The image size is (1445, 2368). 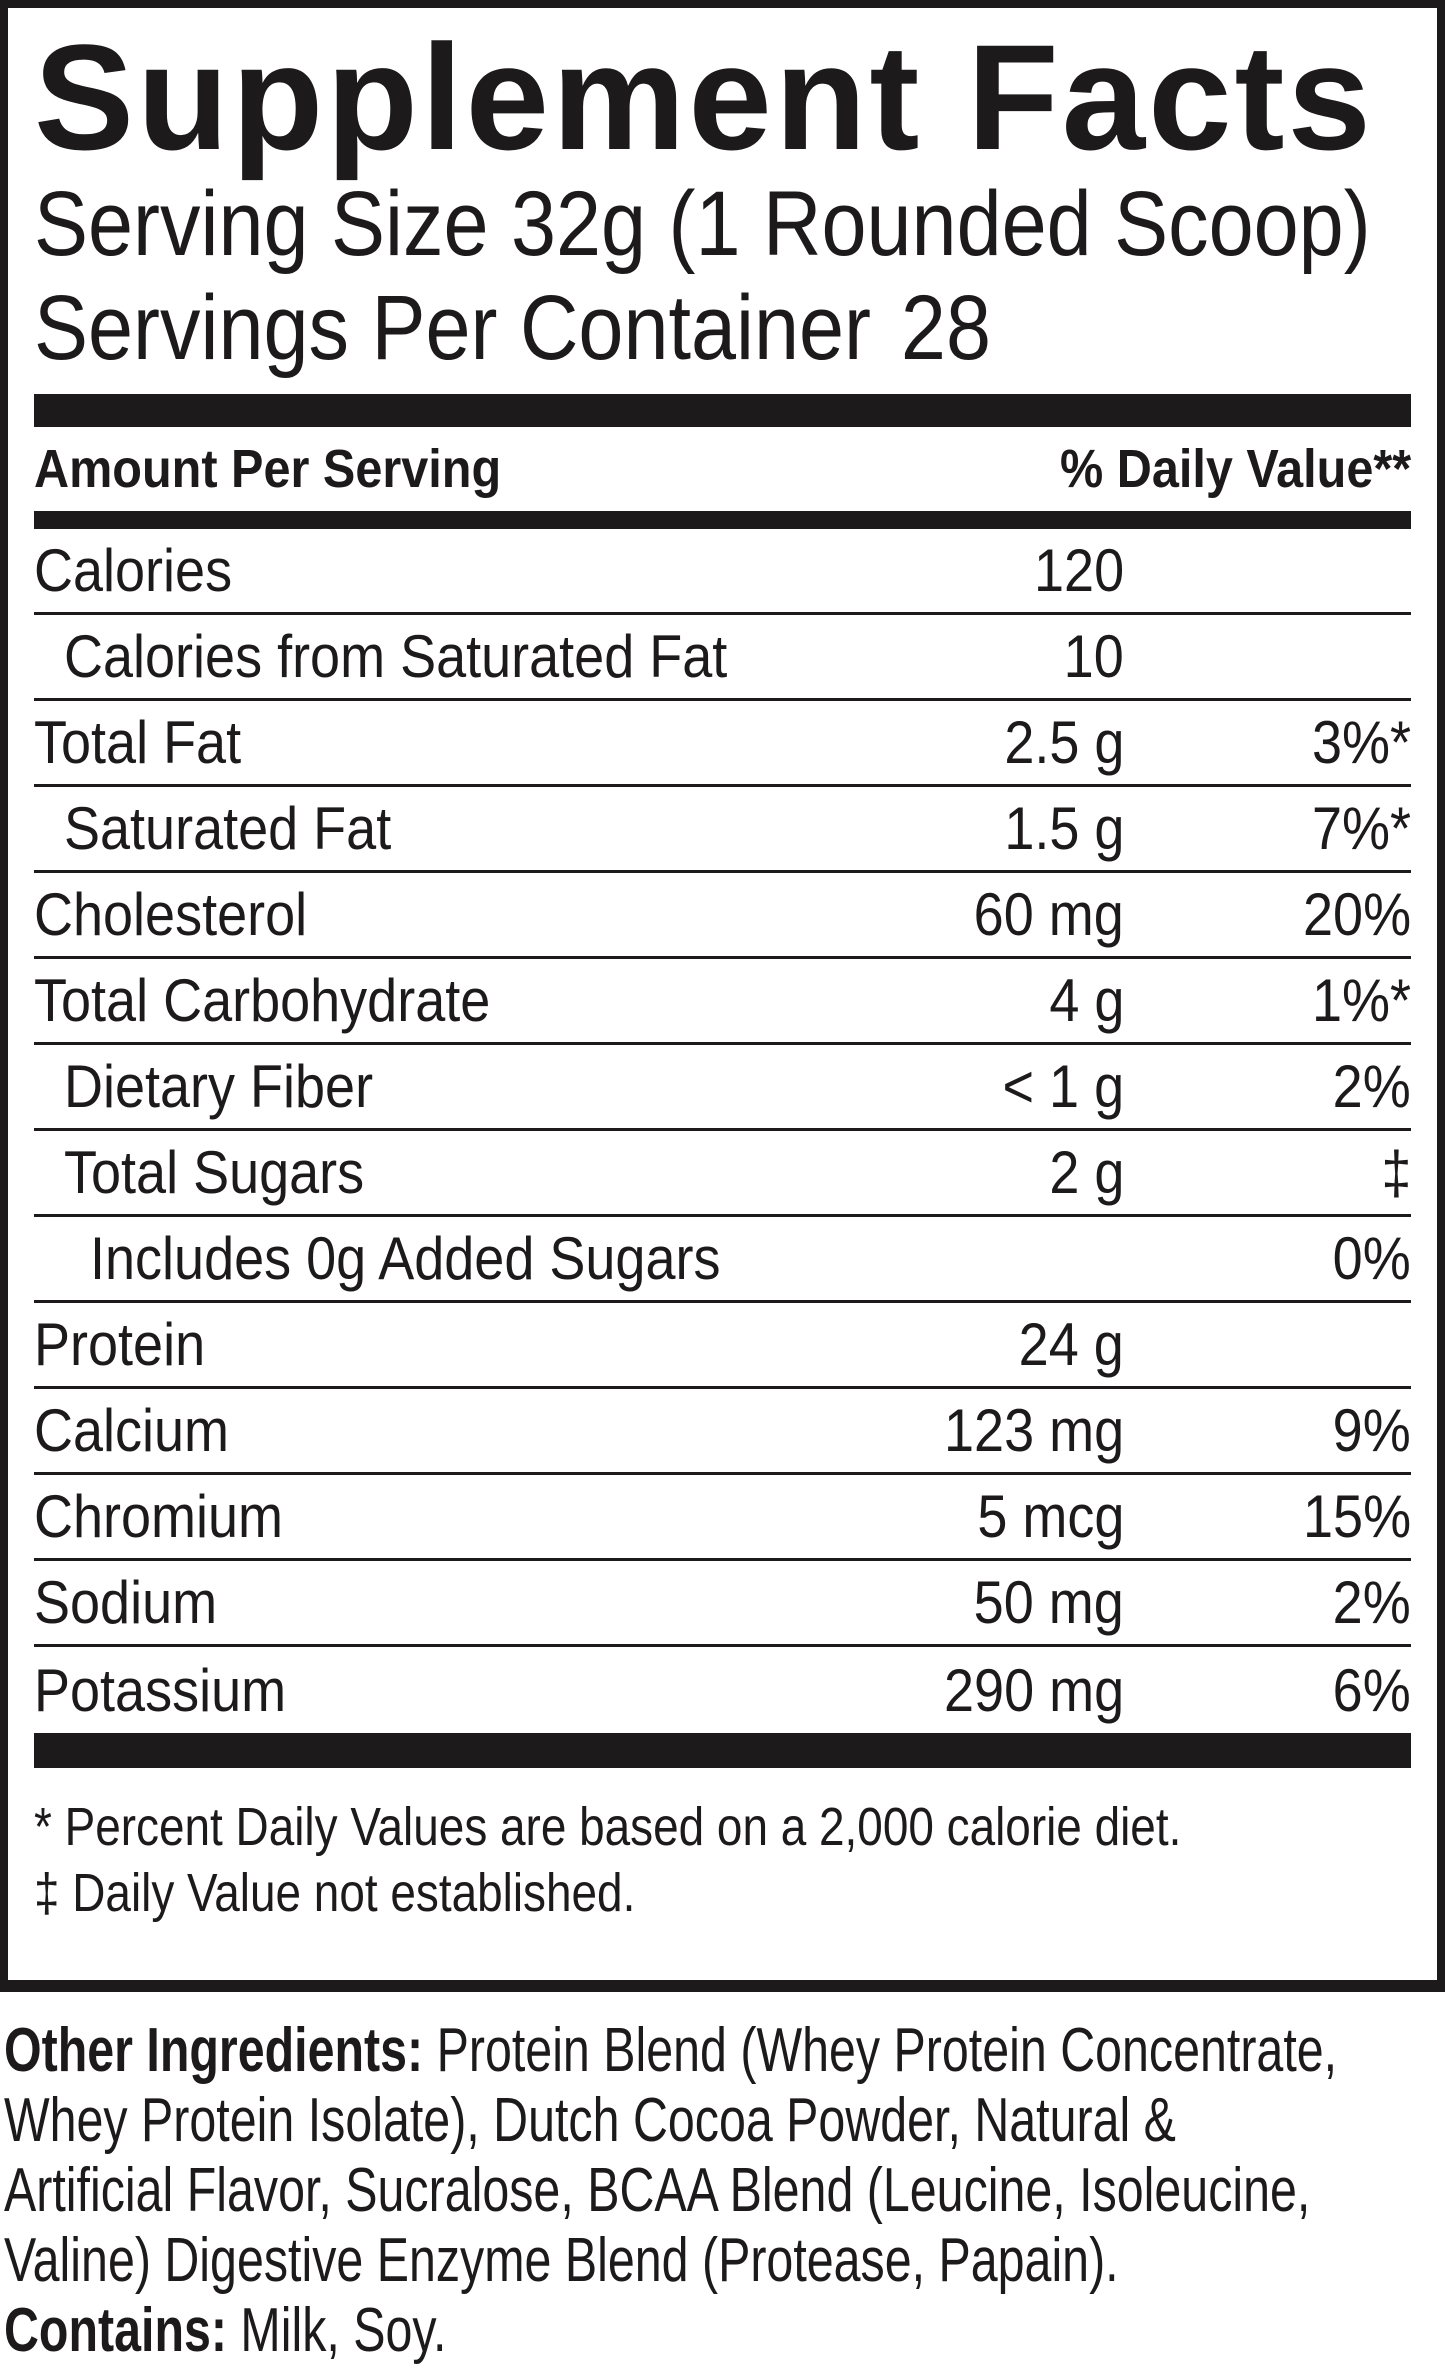 I want to click on nutrient-label: Calcium, so click(x=132, y=1430).